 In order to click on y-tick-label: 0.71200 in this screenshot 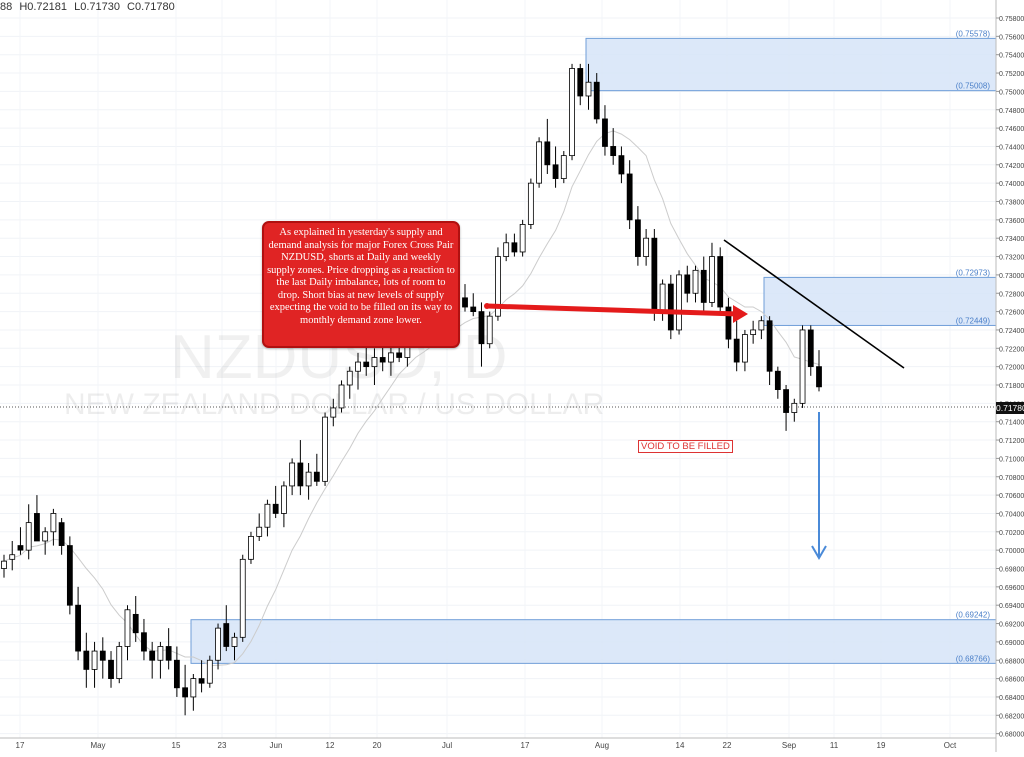, I will do `click(1011, 441)`.